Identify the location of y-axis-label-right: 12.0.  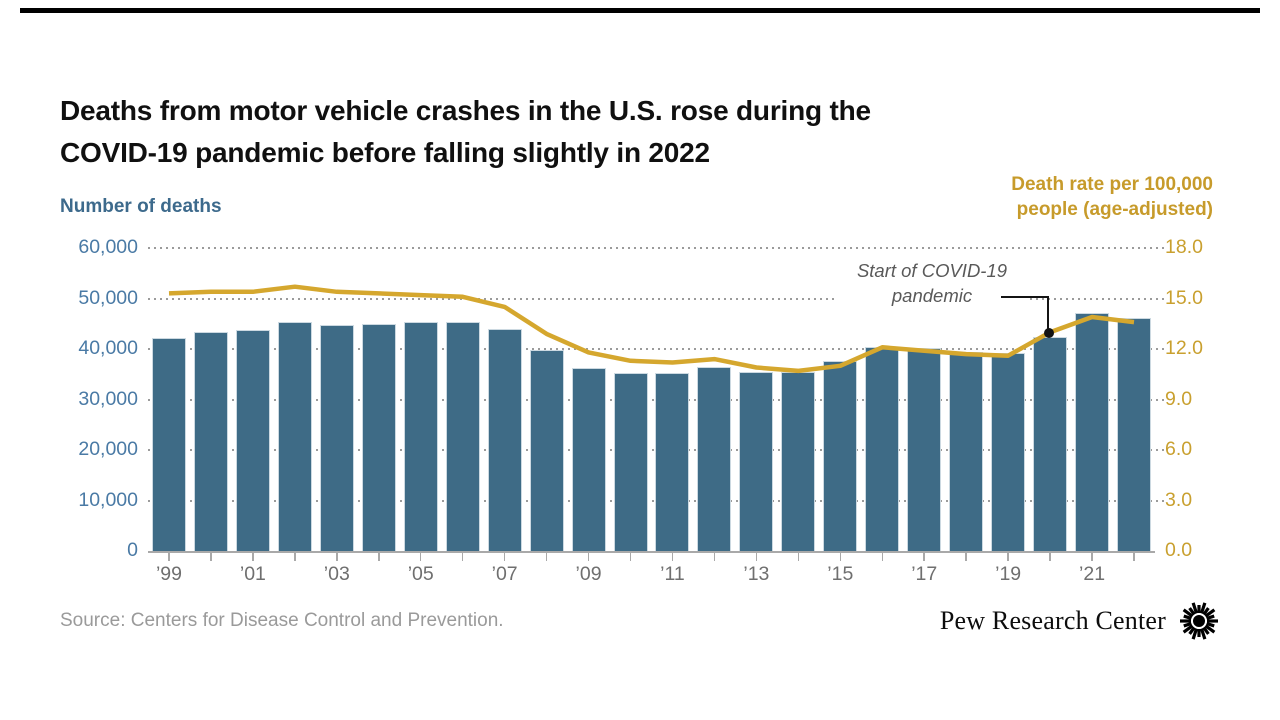
(1184, 348).